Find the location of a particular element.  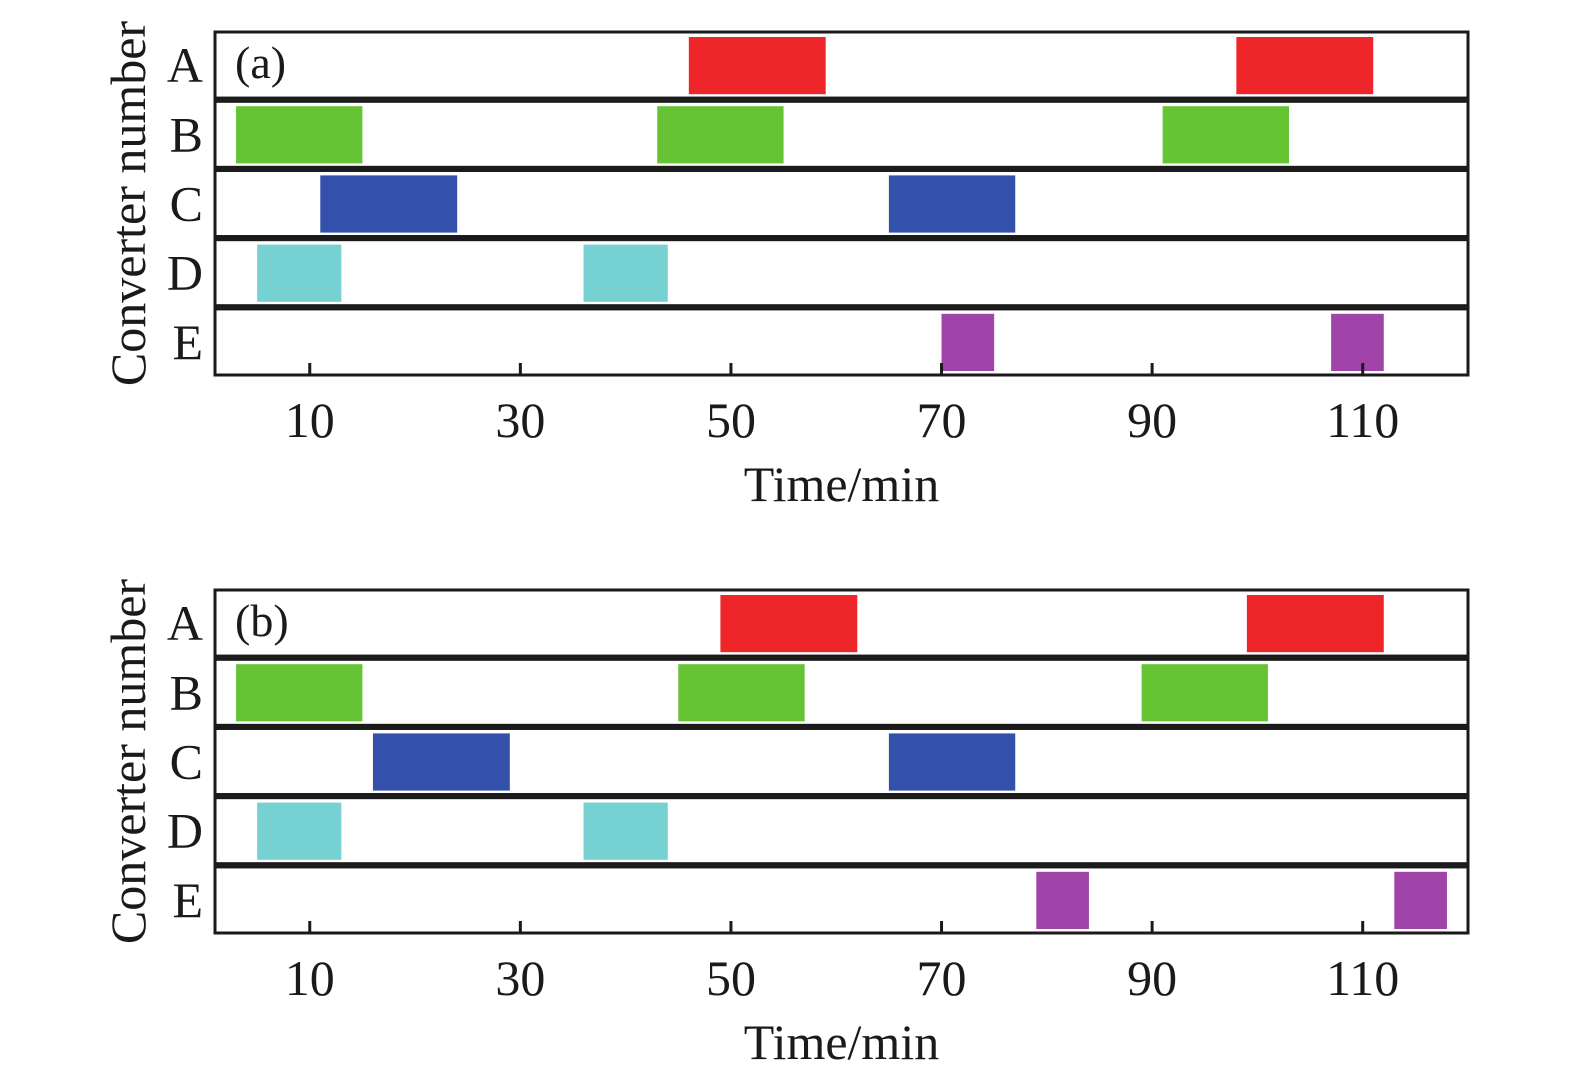

row-frame-b is located at coordinates (841, 692).